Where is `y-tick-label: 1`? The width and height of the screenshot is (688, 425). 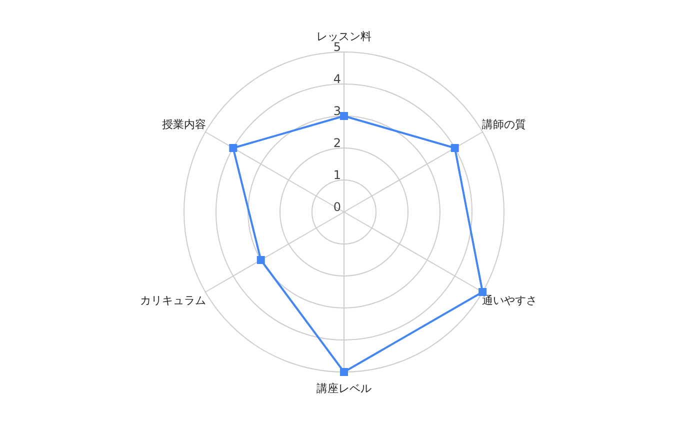 y-tick-label: 1 is located at coordinates (337, 175).